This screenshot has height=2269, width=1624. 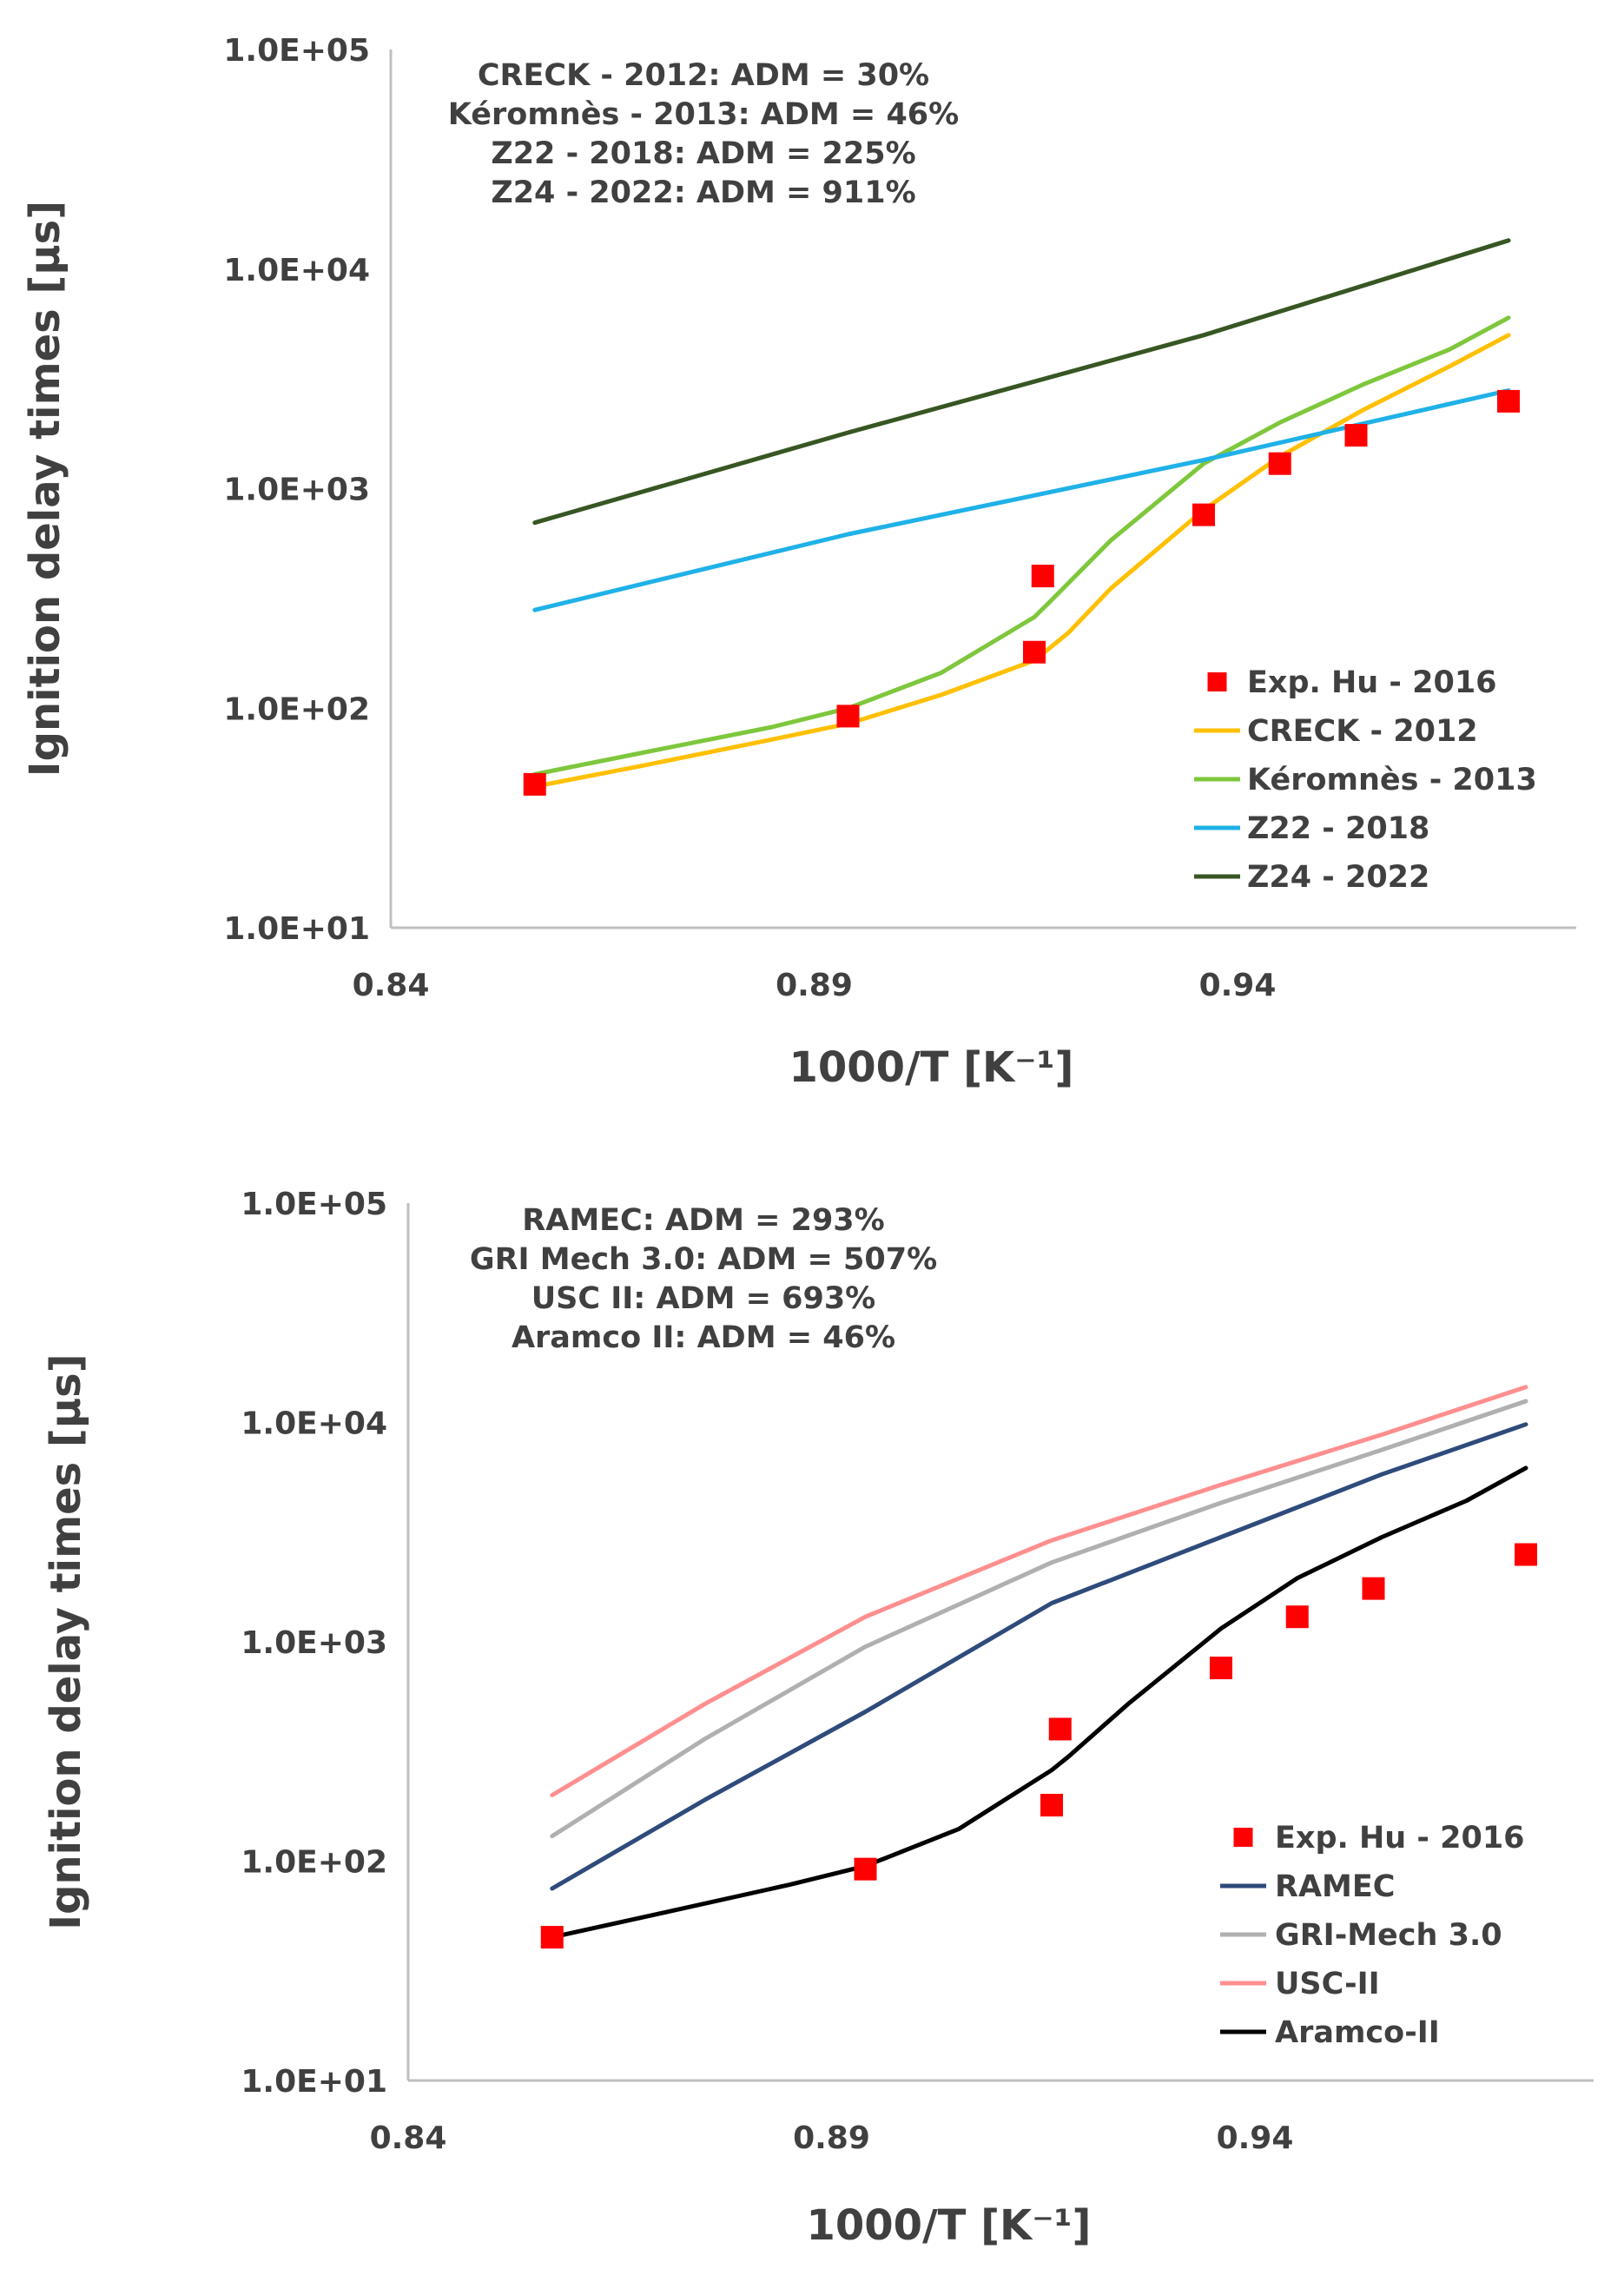 I want to click on legend-label: CRECK - 2012, so click(x=1362, y=731).